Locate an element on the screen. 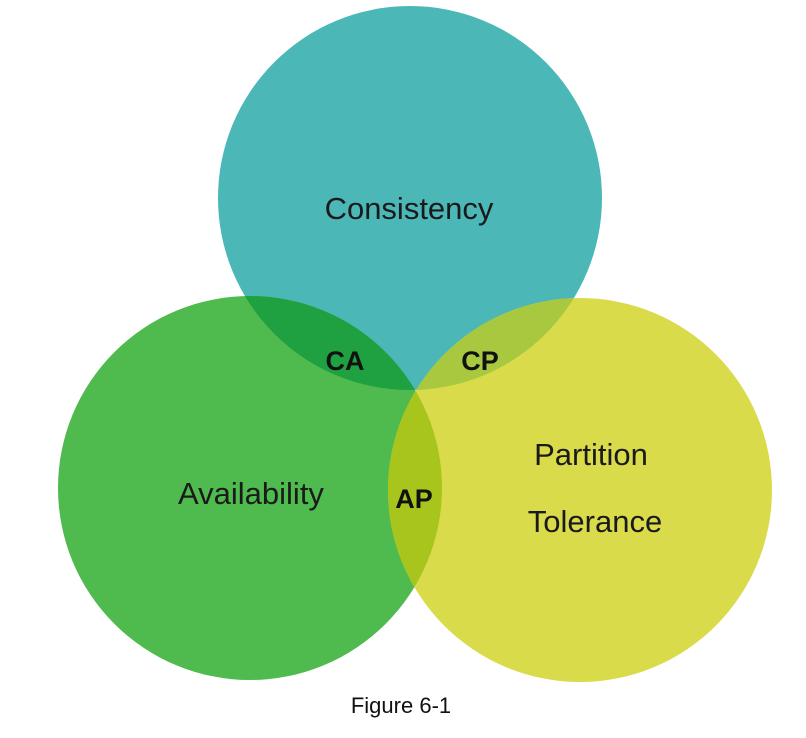  consistency-label: Consistency is located at coordinates (409, 208).